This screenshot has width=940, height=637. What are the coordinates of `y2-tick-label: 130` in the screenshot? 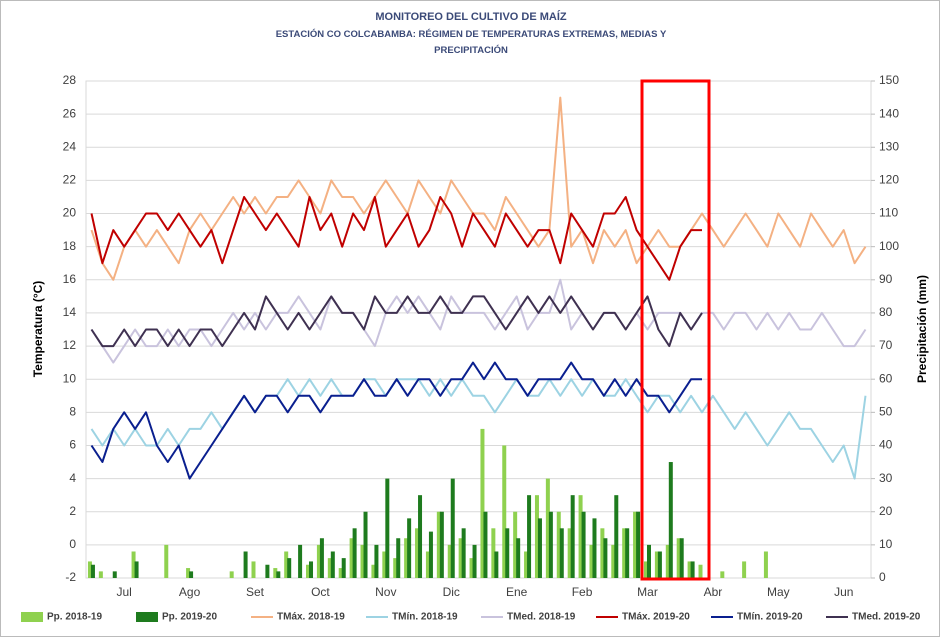 It's located at (889, 146).